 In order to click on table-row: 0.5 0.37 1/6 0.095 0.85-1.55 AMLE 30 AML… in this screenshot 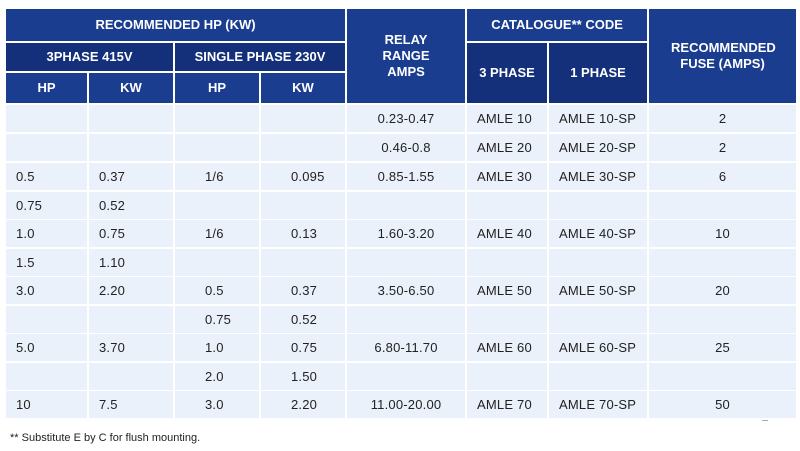, I will do `click(401, 176)`.